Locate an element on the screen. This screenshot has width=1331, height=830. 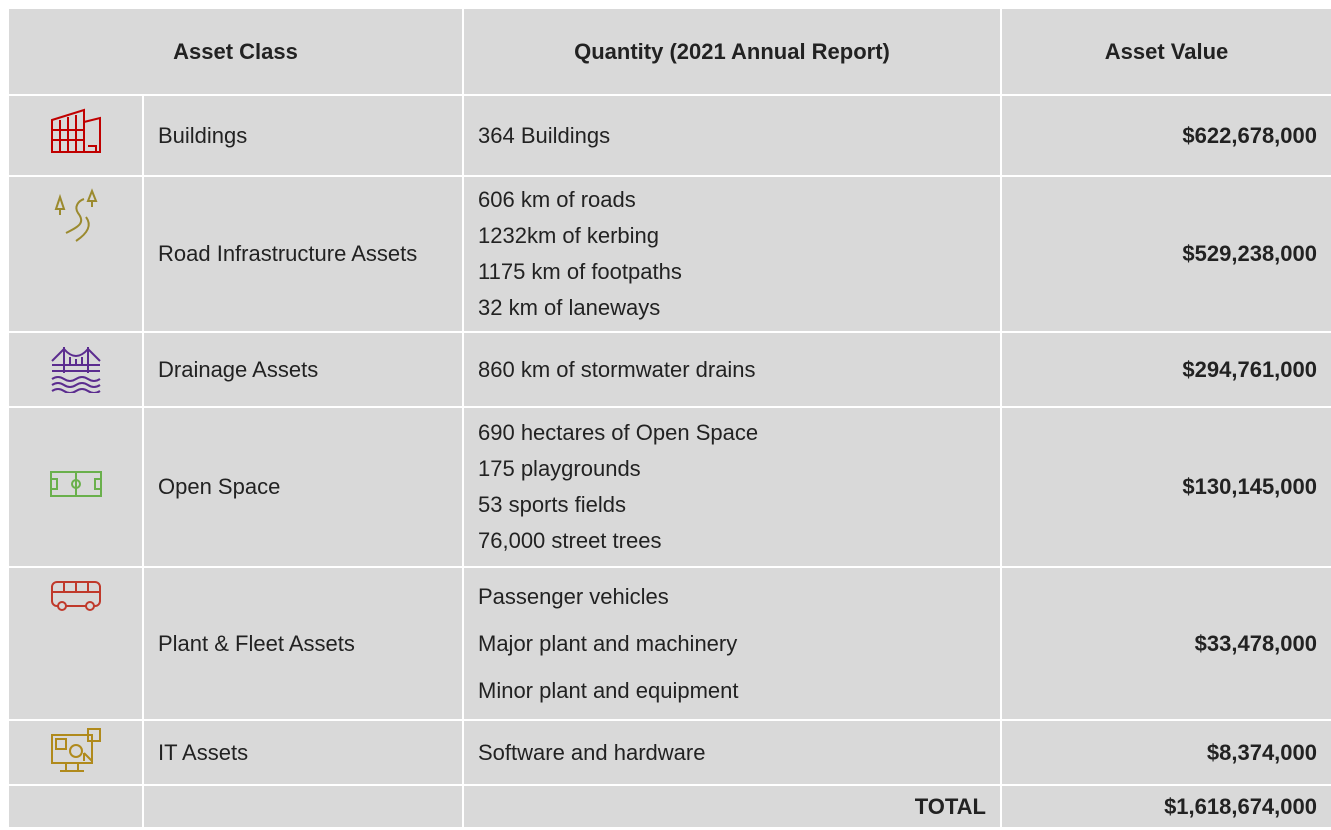
value-cell: $33,478,000 is located at coordinates (1165, 643).